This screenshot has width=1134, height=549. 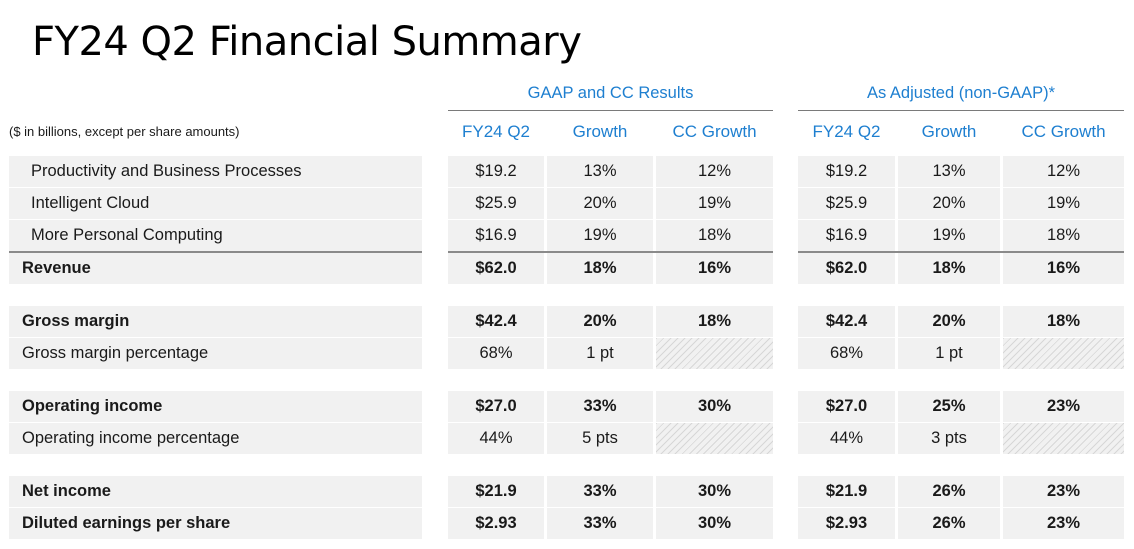 I want to click on table-cell-productivity-fy24-q2: $19.2, so click(x=496, y=171).